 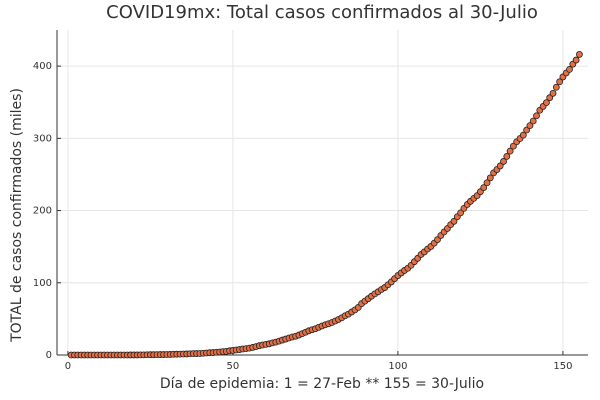 I want to click on y-tick-label: 400, so click(x=42, y=66).